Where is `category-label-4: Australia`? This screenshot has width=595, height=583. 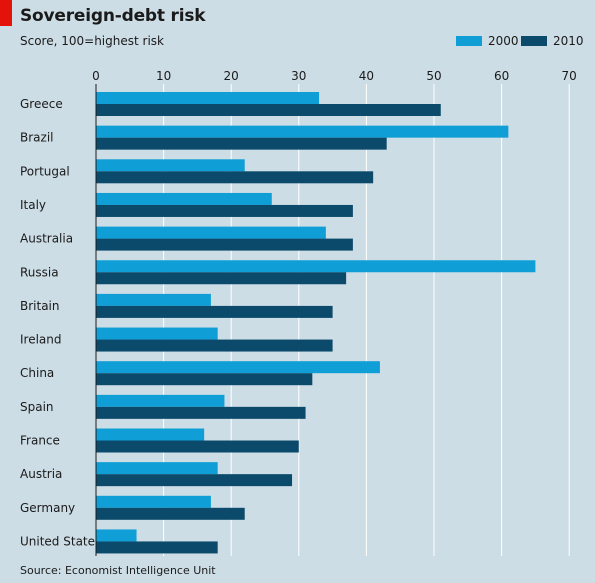 category-label-4: Australia is located at coordinates (46, 239).